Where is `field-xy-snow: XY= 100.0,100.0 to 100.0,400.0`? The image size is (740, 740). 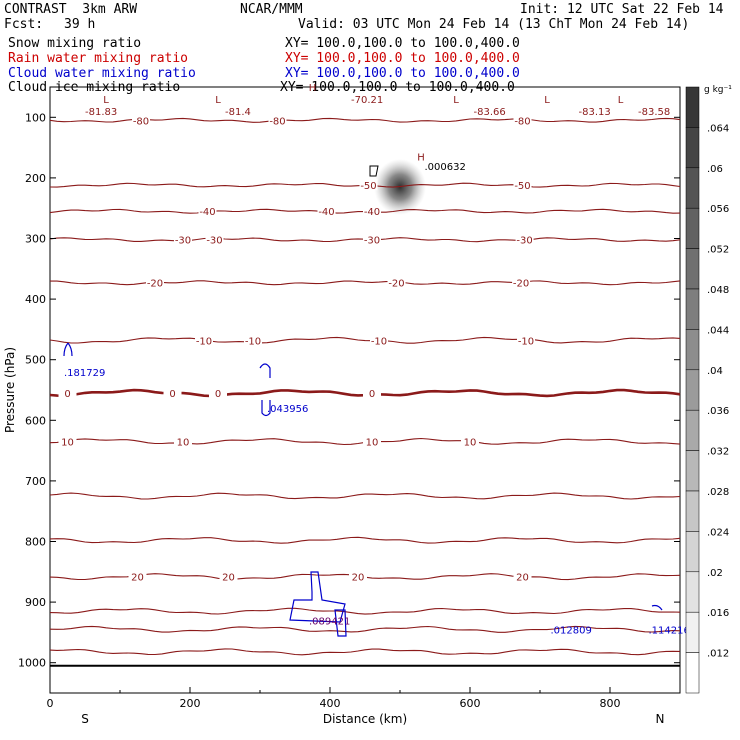
field-xy-snow: XY= 100.0,100.0 to 100.0,400.0 is located at coordinates (402, 43).